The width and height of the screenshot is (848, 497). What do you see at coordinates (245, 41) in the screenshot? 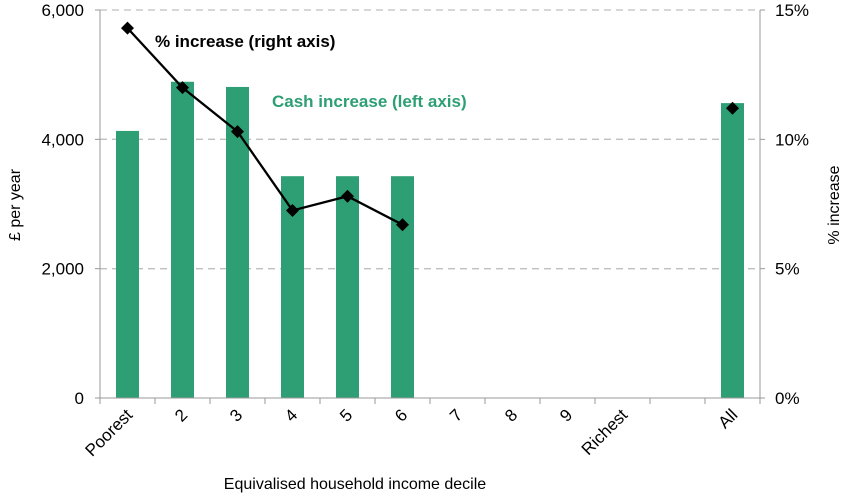
I see `line-series-annotation: % increase (right axis)` at bounding box center [245, 41].